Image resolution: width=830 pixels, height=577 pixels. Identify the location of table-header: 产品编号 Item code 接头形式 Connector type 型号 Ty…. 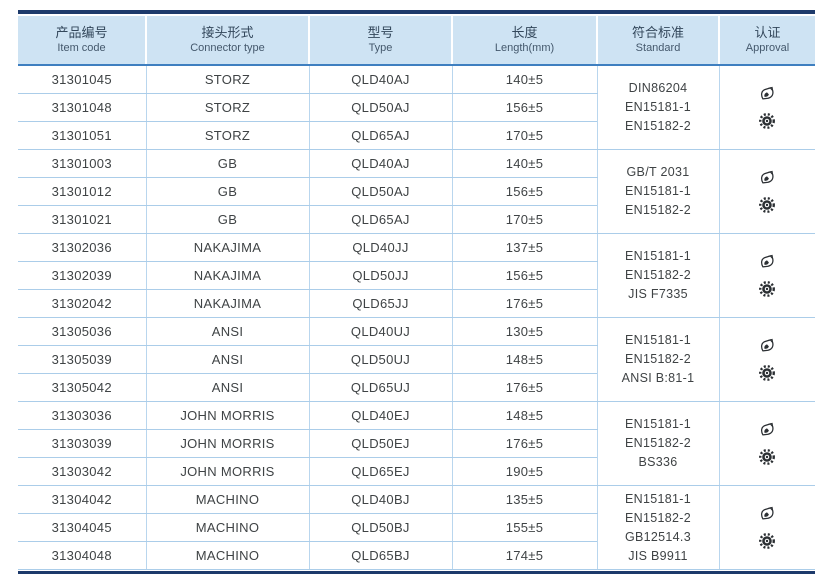
(416, 41).